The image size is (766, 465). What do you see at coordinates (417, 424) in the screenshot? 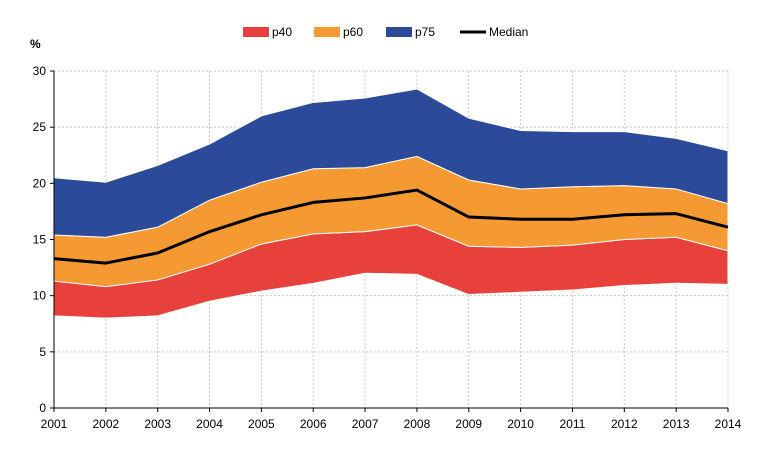
I see `x-tick-label: 2008` at bounding box center [417, 424].